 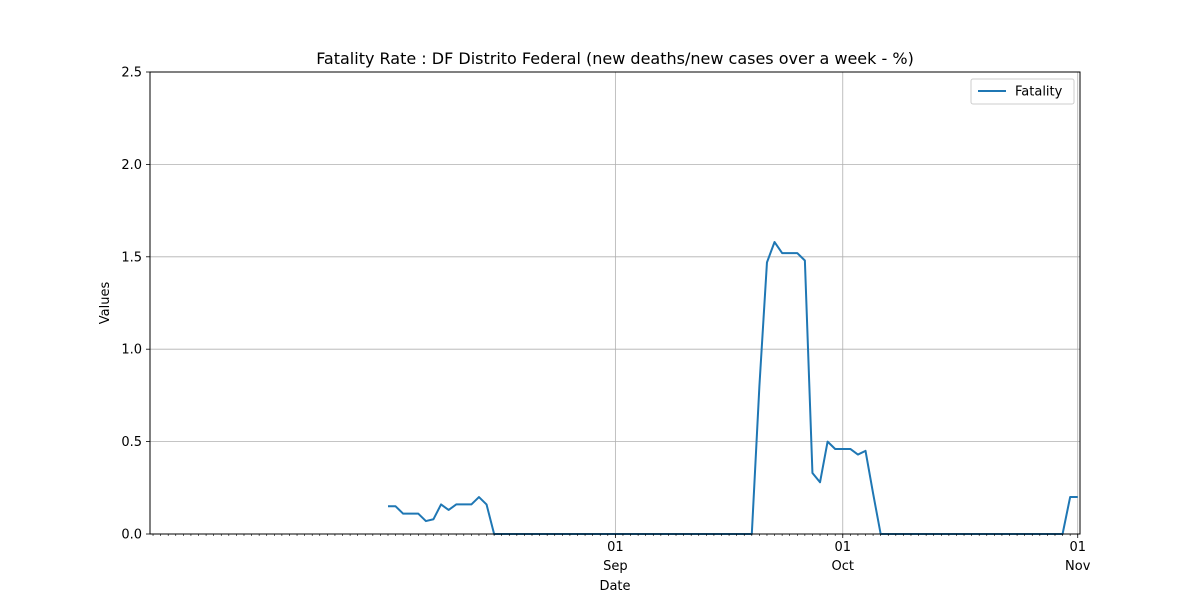 I want to click on x-axis-label: Date, so click(x=614, y=586).